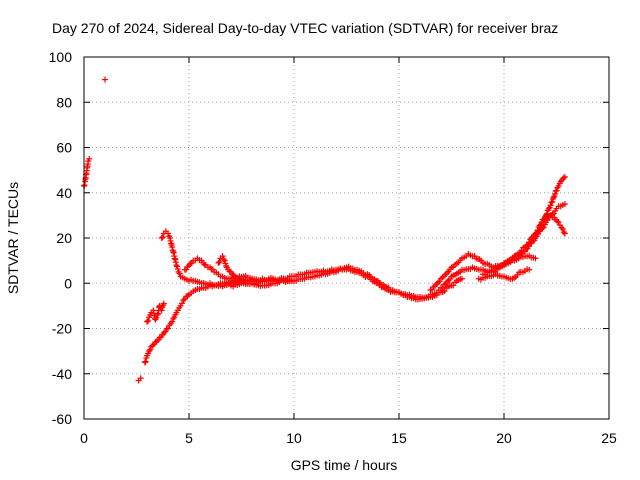 This screenshot has height=480, width=640. What do you see at coordinates (62, 419) in the screenshot?
I see `y-tick-label: -60` at bounding box center [62, 419].